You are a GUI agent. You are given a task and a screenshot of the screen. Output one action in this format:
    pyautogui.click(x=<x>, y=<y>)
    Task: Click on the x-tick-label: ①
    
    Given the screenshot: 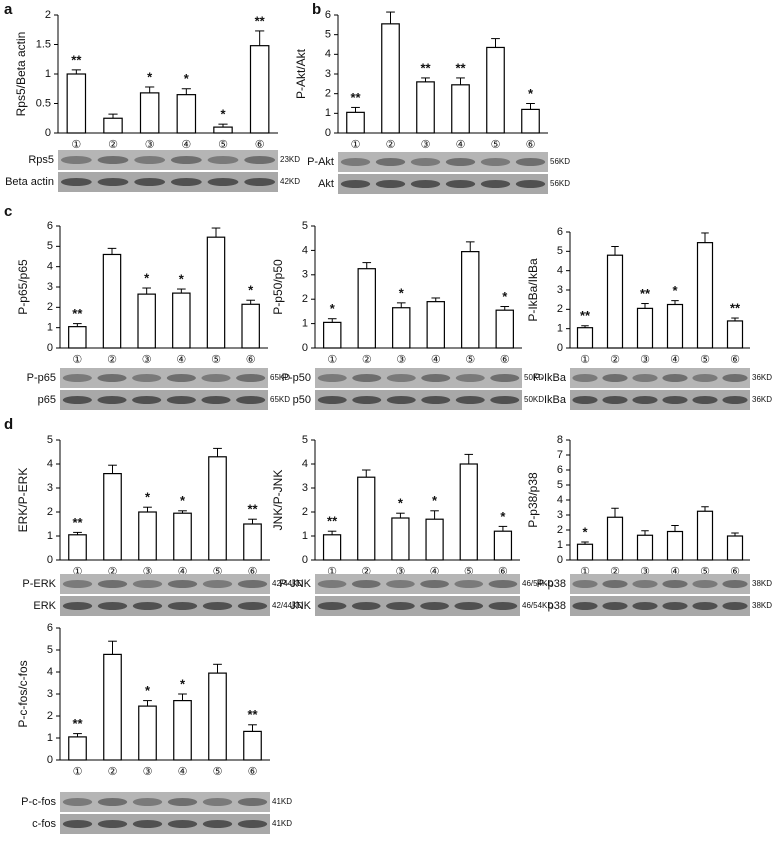 What is the action you would take?
    pyautogui.click(x=78, y=772)
    